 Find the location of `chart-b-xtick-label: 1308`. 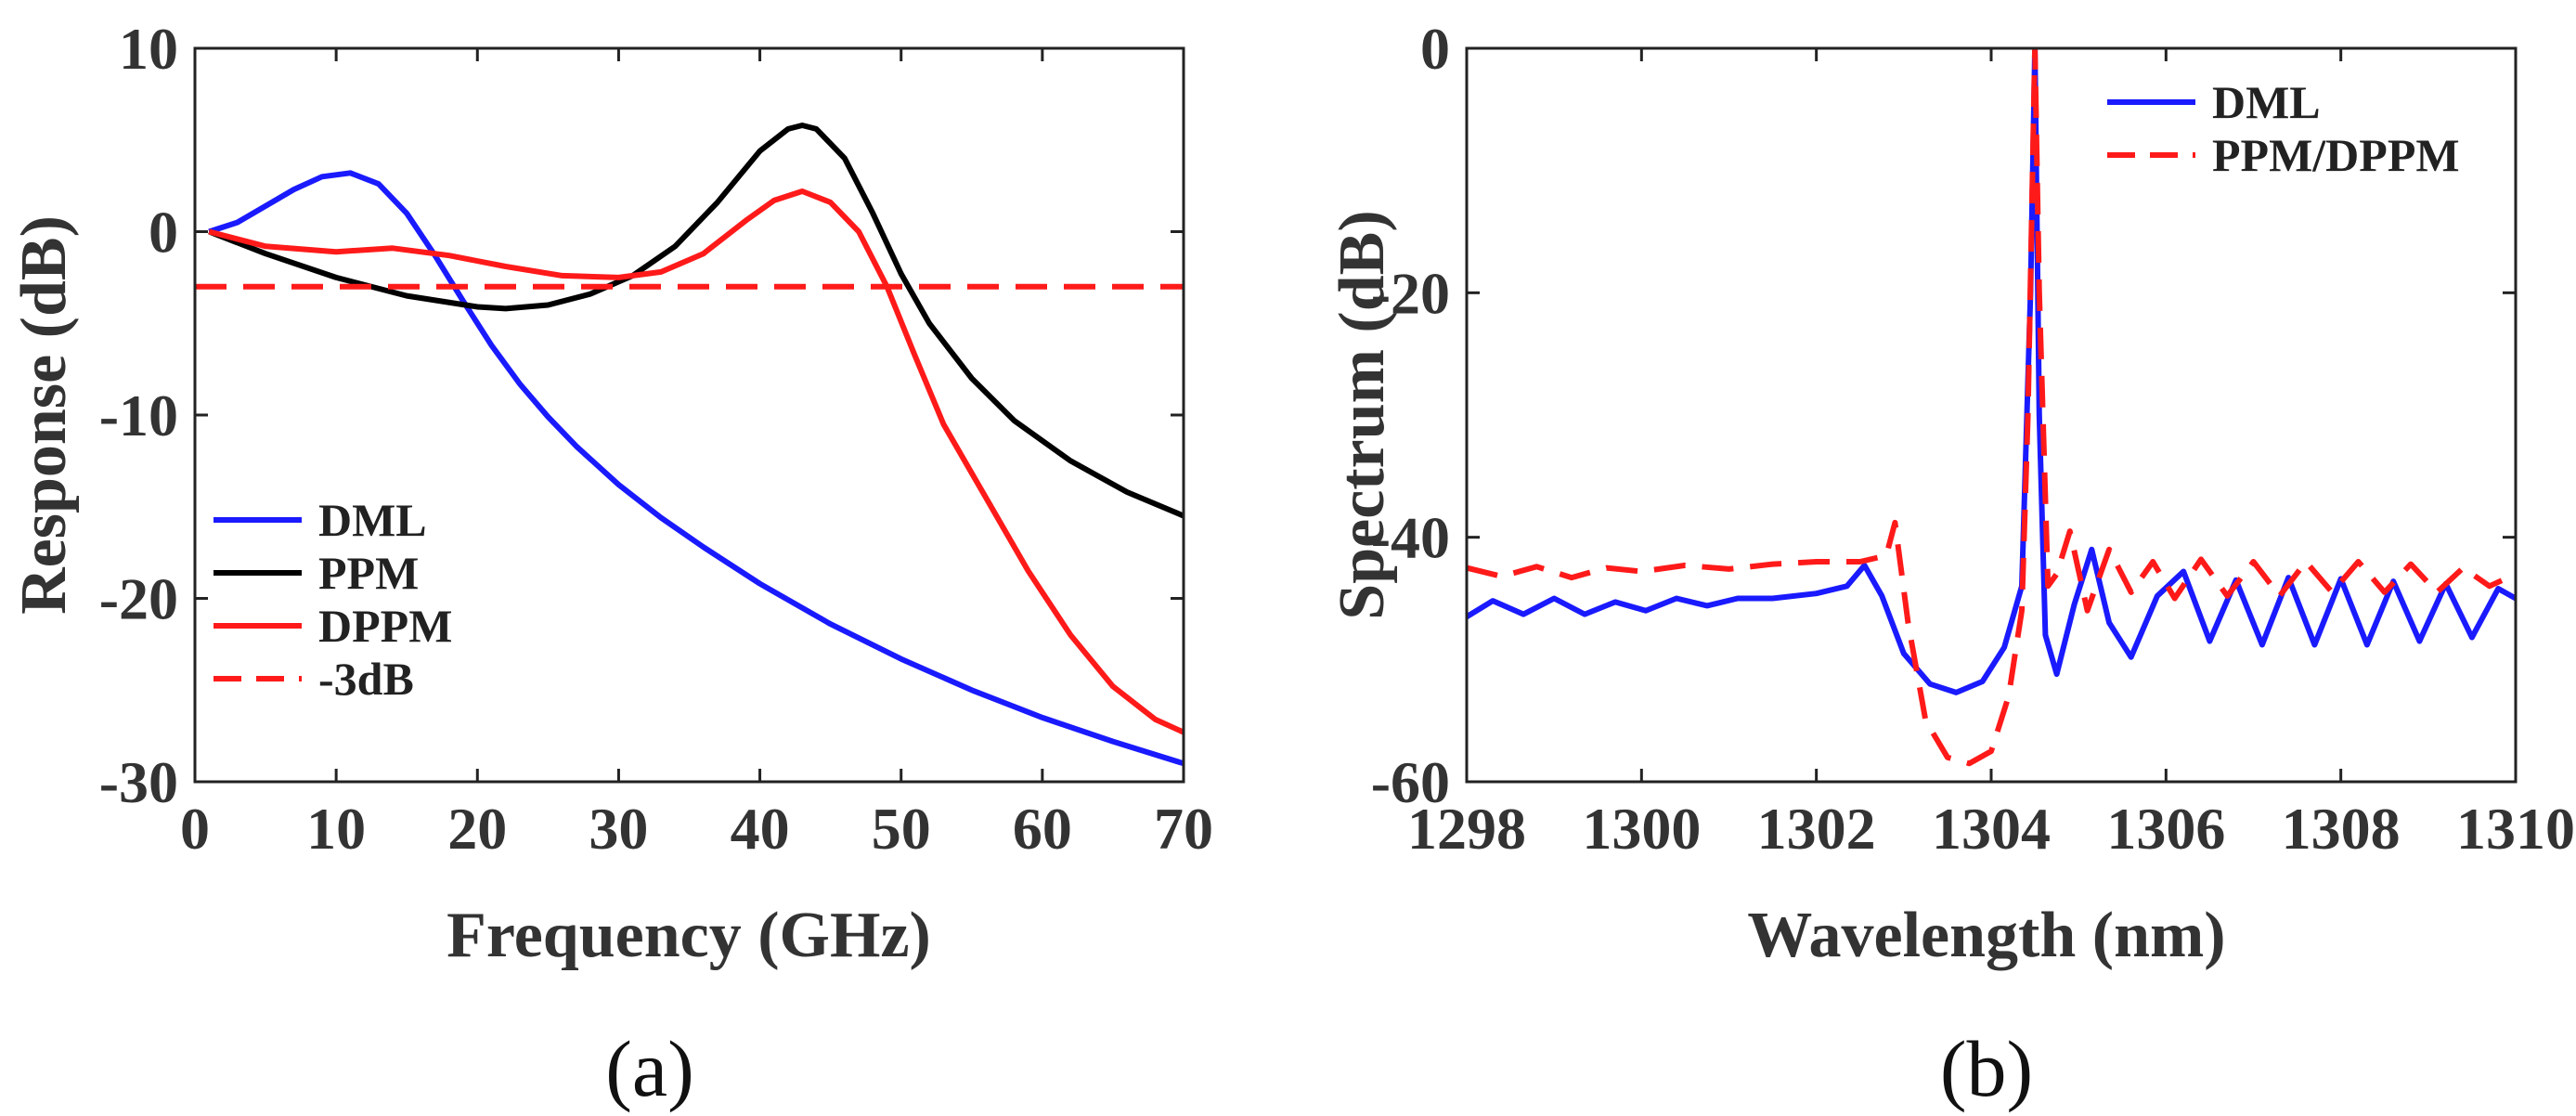

chart-b-xtick-label: 1308 is located at coordinates (2341, 829).